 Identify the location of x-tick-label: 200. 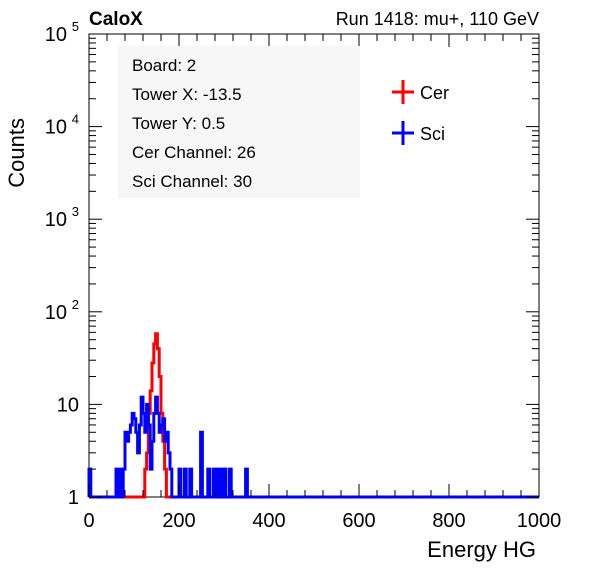
(178, 521).